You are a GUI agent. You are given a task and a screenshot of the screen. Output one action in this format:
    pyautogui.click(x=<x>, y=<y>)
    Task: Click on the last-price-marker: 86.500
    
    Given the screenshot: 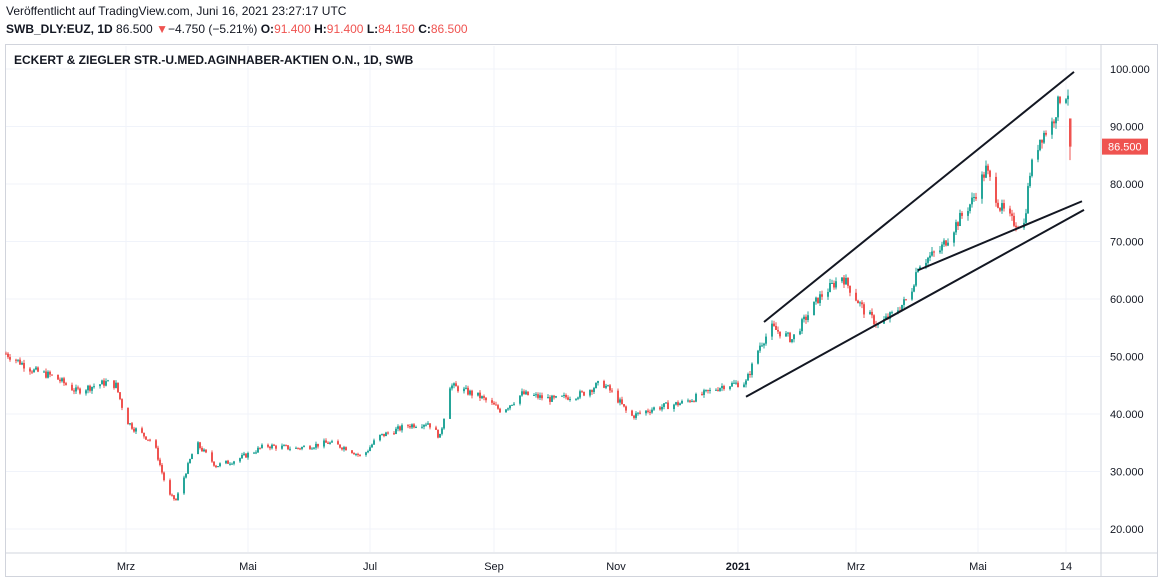 What is the action you would take?
    pyautogui.click(x=1125, y=146)
    